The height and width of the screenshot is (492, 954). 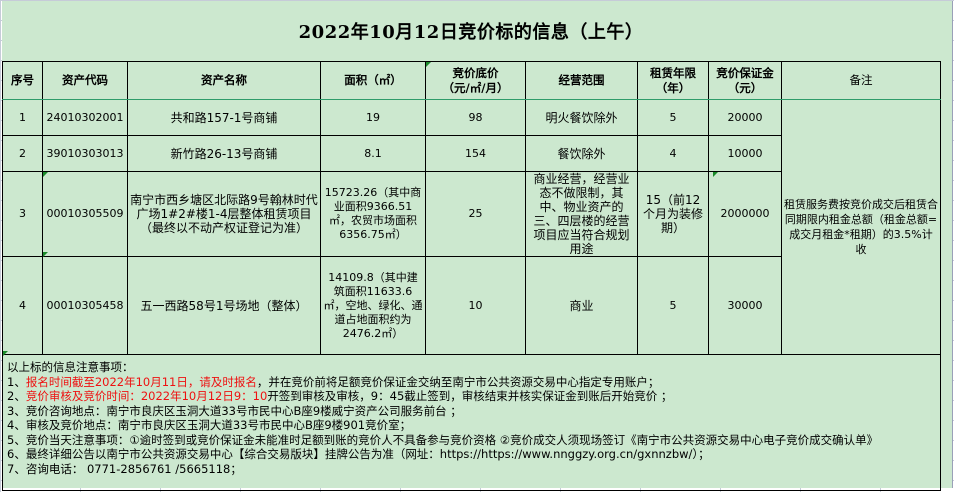 I want to click on cell-deposit: 30000, so click(x=745, y=305).